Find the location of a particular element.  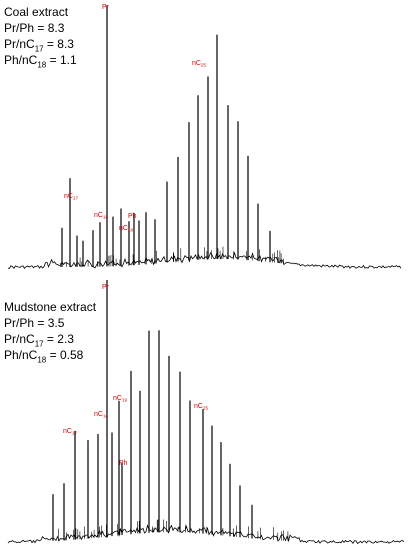

coal-title: Coal extract is located at coordinates (36, 12).